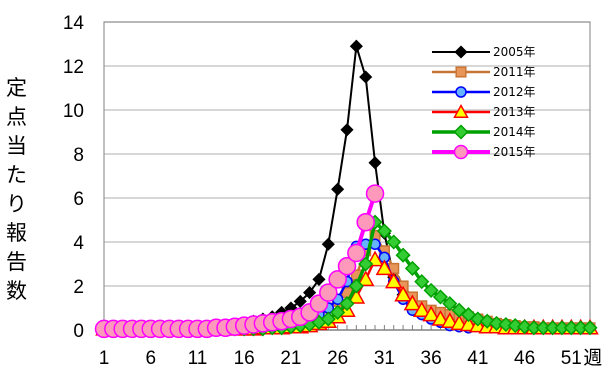 This screenshot has width=610, height=369. Describe the element at coordinates (16, 204) in the screenshot. I see `y-axis-label-char: り` at that location.